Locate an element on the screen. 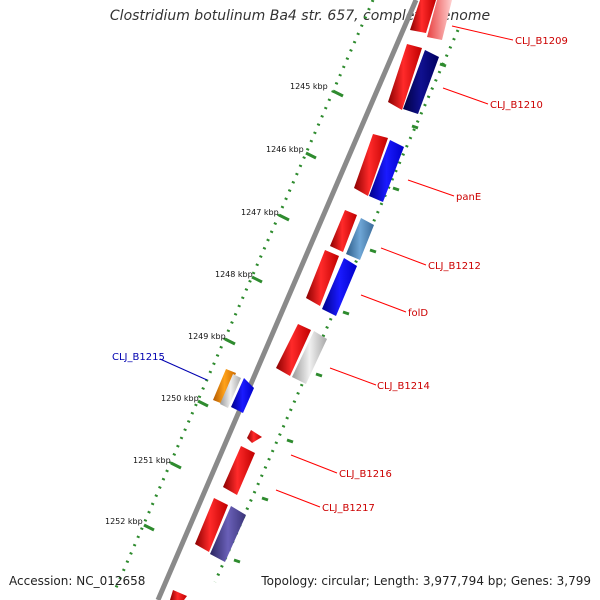  tick-label: 1246 kbp is located at coordinates (285, 149).